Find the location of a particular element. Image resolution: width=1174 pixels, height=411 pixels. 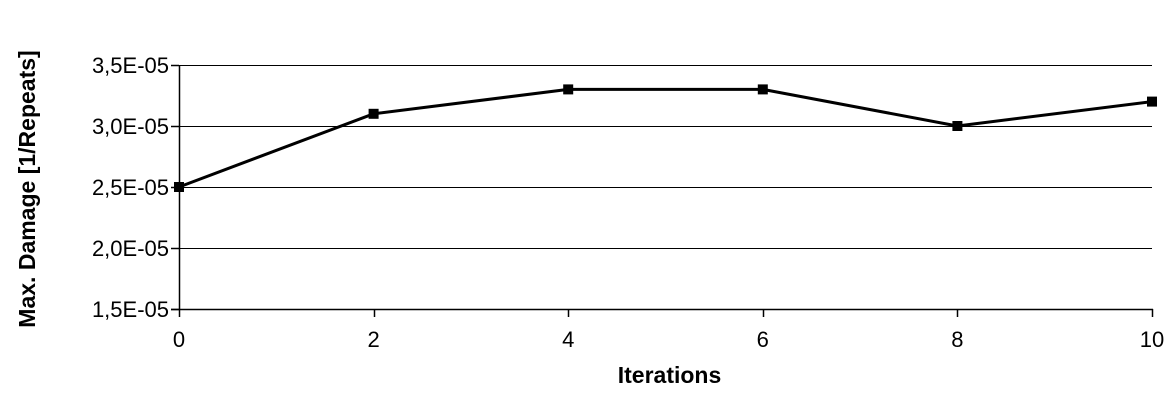

x-tick-label: 10 is located at coordinates (1152, 339).